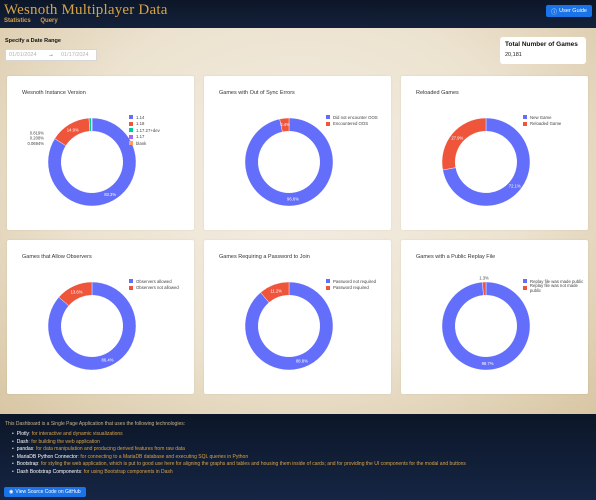 This screenshot has height=500, width=596. Describe the element at coordinates (515, 185) in the screenshot. I see `slice-label: 72.1%` at that location.